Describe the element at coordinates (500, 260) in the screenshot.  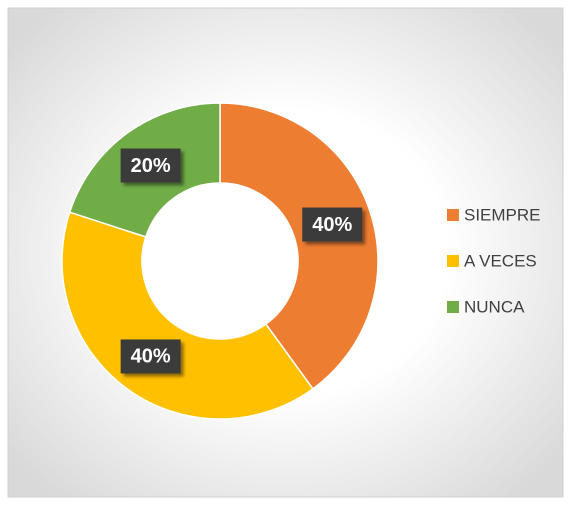
I see `legend-label: A VECES` at that location.